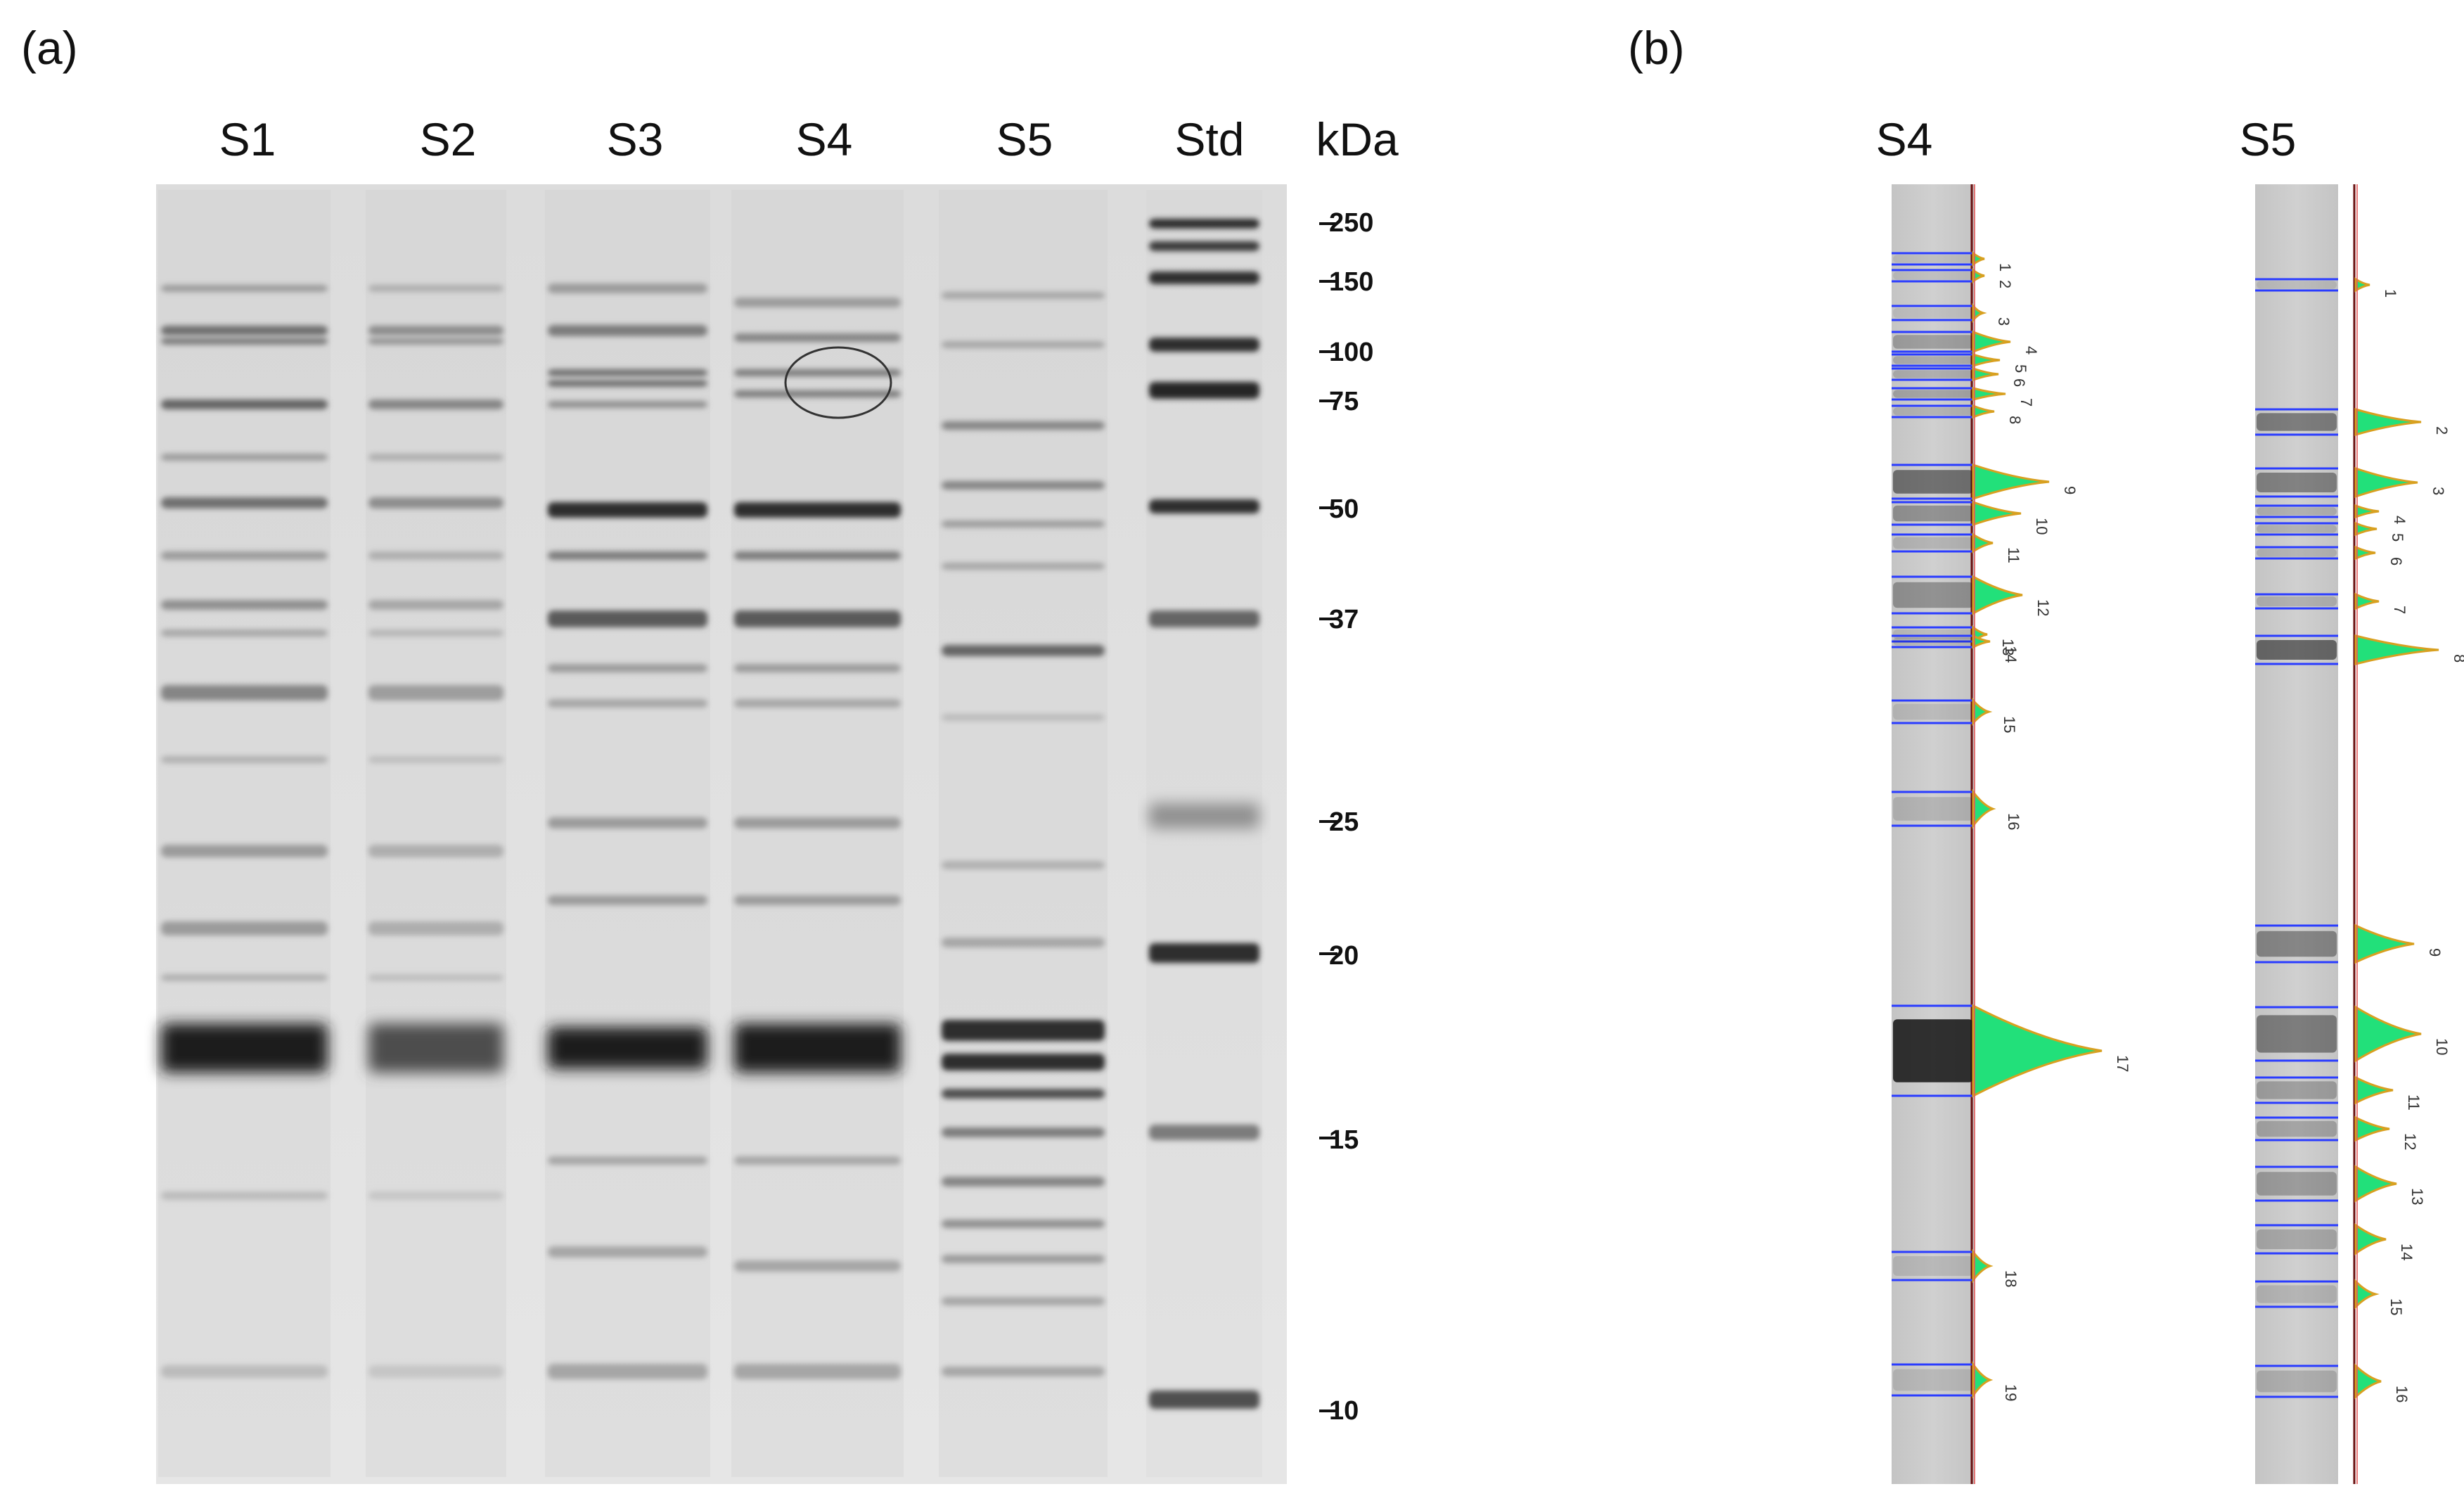  I want to click on peak-number-label: 13, so click(2417, 1197).